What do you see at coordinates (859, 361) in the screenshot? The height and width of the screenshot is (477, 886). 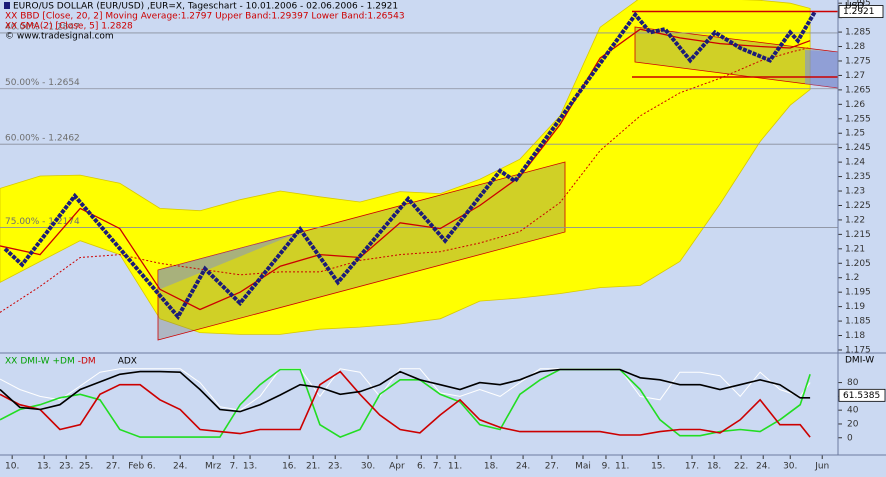 I see `axis-label: DMI-W` at bounding box center [859, 361].